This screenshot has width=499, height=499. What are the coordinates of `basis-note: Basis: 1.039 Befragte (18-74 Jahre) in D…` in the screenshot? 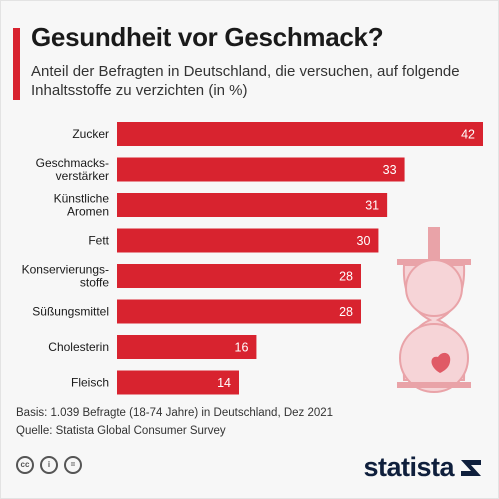 It's located at (175, 413).